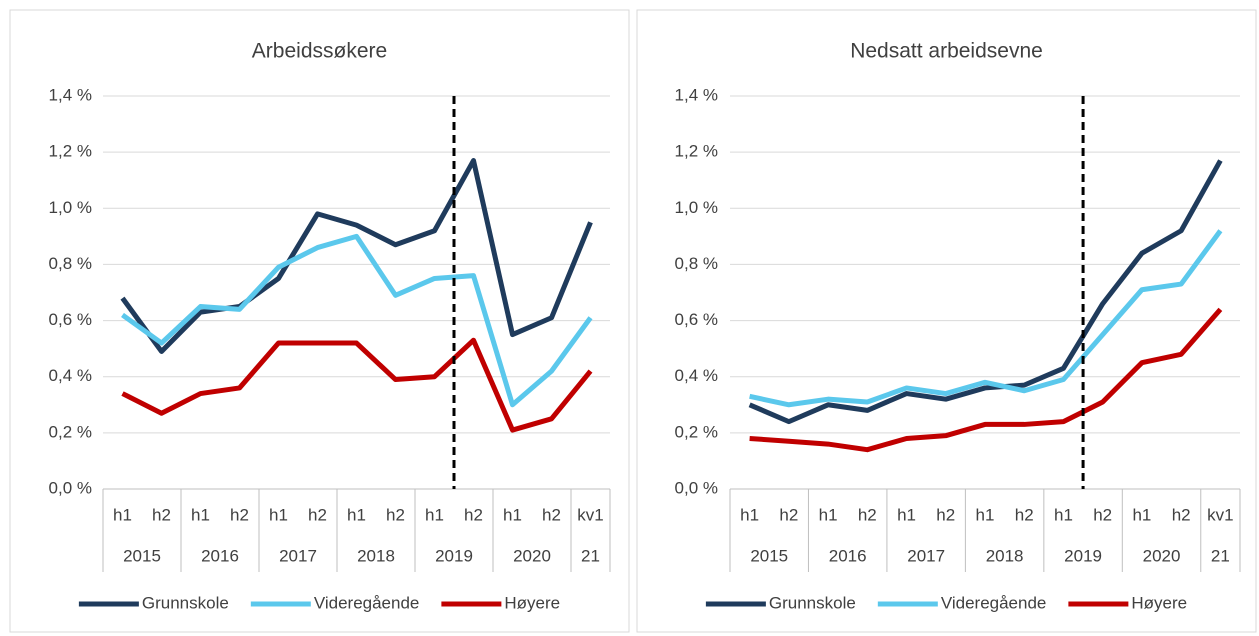 Image resolution: width=1259 pixels, height=636 pixels. Describe the element at coordinates (319, 51) in the screenshot. I see `chart-title: Arbeidssøkere` at that location.